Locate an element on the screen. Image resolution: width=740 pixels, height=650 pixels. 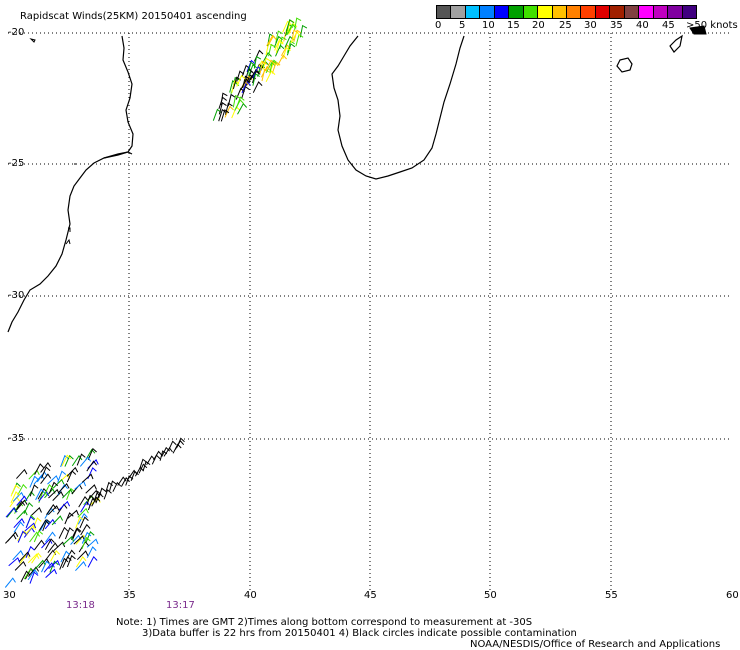
lon-label: 50 is located at coordinates (490, 595).